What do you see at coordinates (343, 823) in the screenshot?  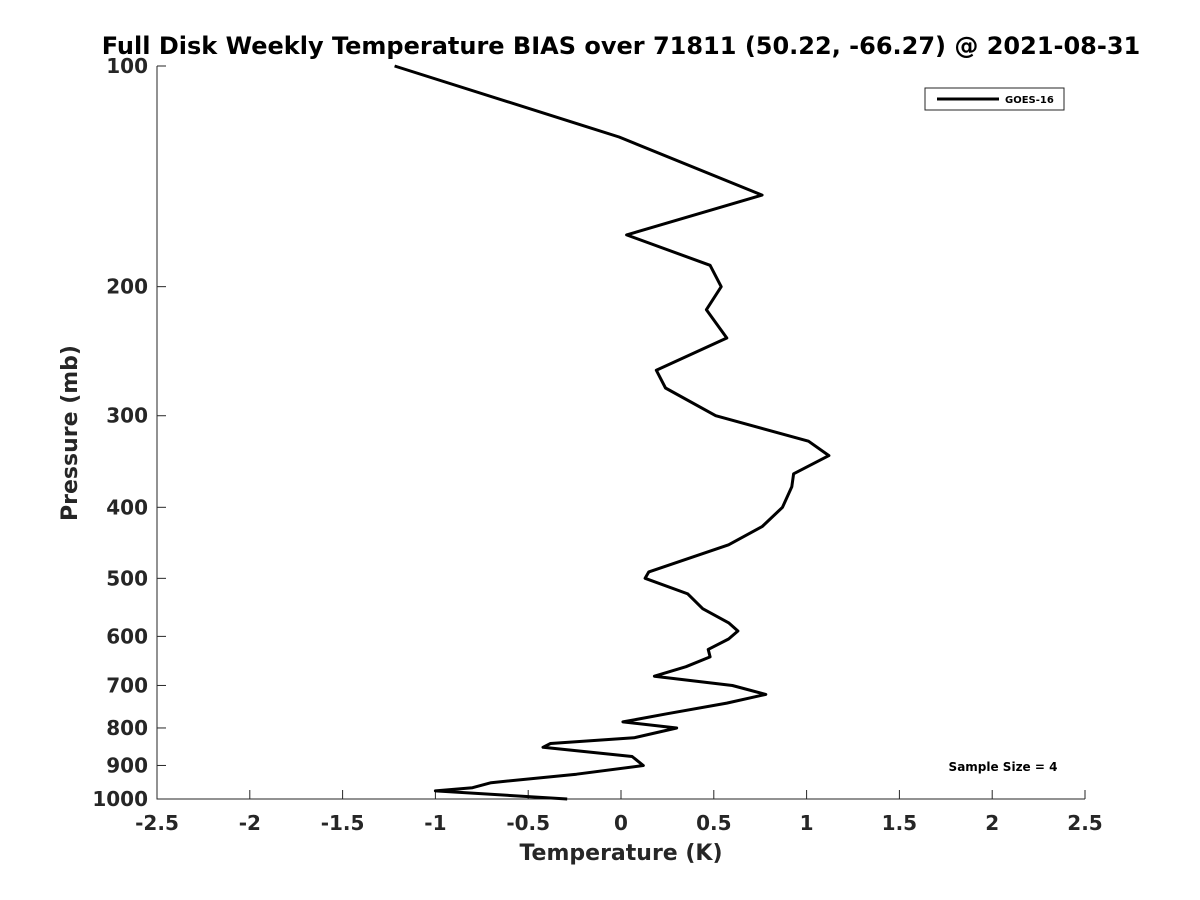 I see `x-tick-label: -1.5` at bounding box center [343, 823].